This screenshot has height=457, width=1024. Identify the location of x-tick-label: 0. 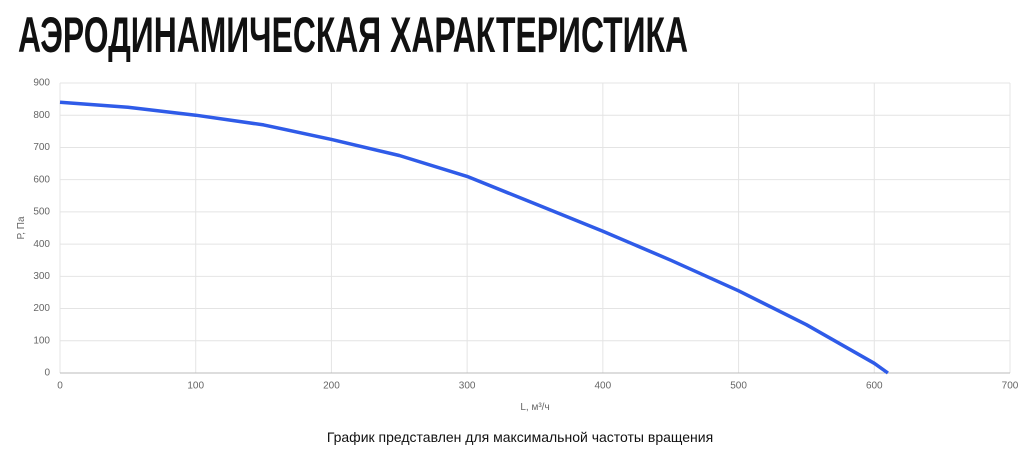
(60, 386).